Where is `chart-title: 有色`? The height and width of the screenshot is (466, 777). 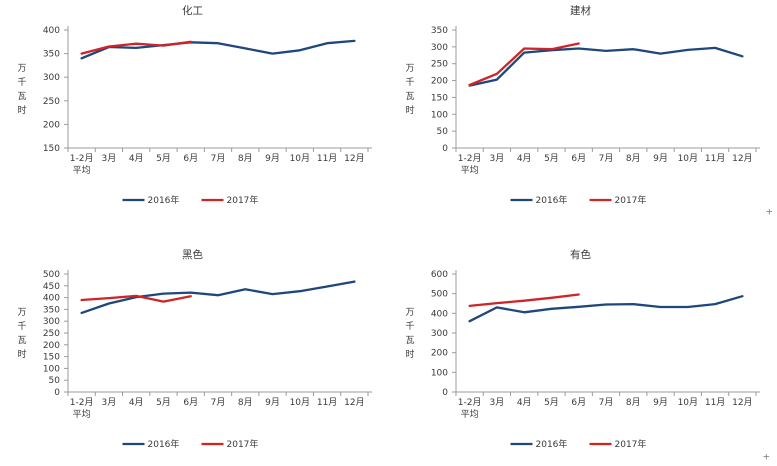 chart-title: 有色 is located at coordinates (580, 254).